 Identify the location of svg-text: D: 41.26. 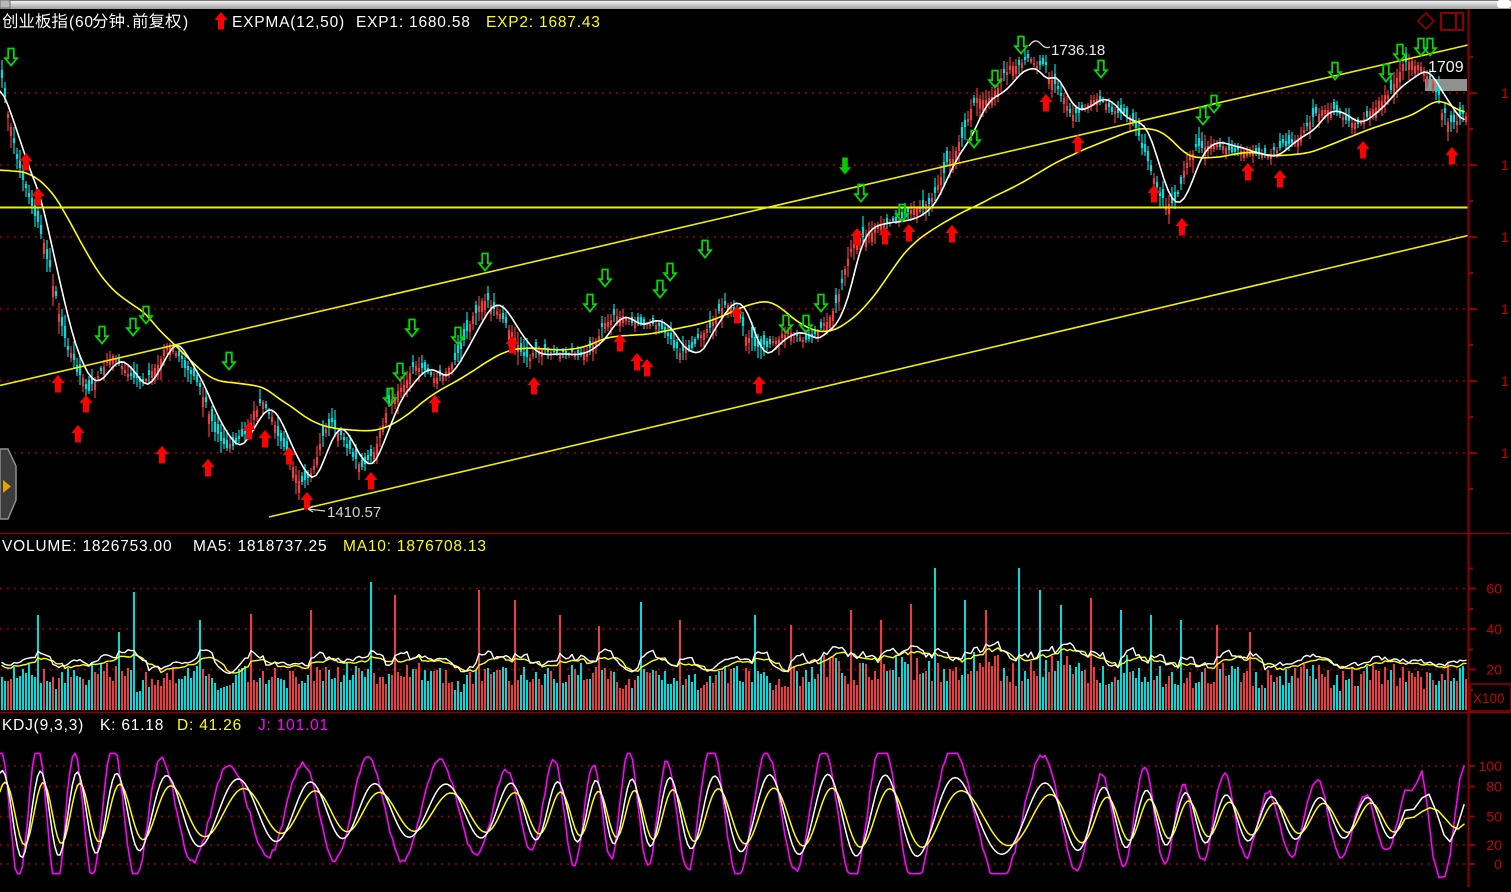
(209, 725).